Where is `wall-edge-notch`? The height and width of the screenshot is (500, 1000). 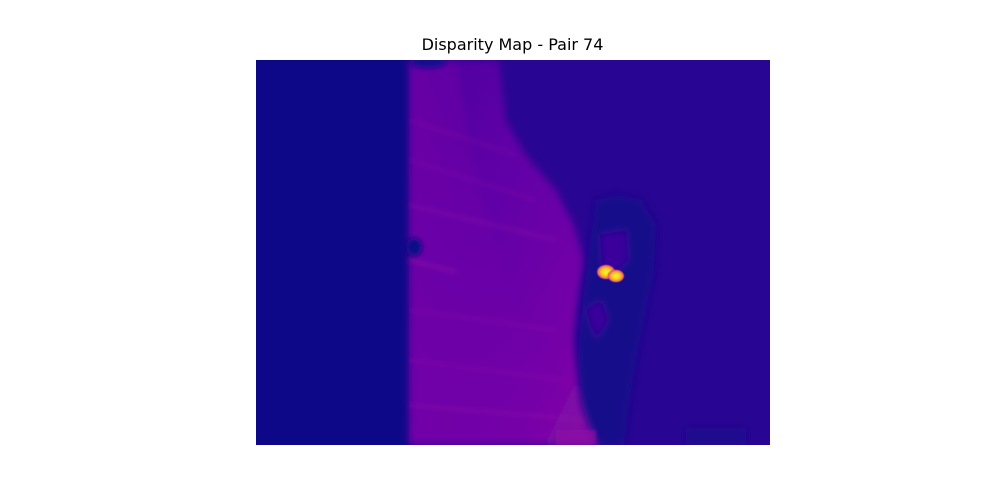 wall-edge-notch is located at coordinates (414, 247).